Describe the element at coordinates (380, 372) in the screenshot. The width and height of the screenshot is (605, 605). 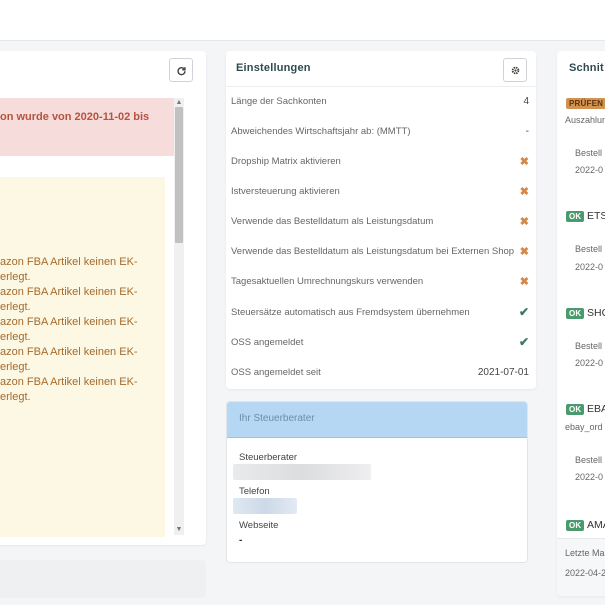
I see `setting-row: OSS angemeldet seit 2021-07-01` at that location.